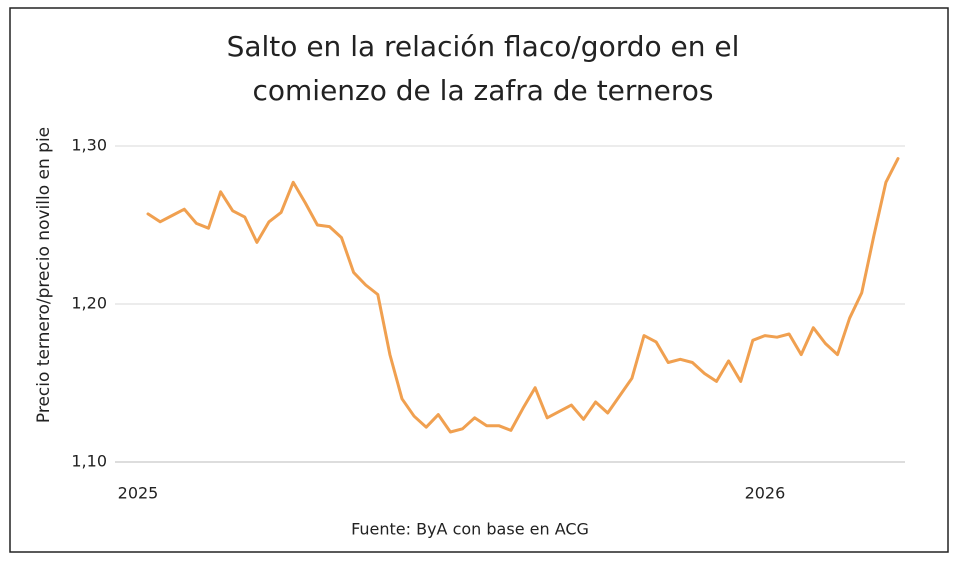  What do you see at coordinates (483, 46) in the screenshot?
I see `chart-title: Salto en la relación flaco/gordo en el` at bounding box center [483, 46].